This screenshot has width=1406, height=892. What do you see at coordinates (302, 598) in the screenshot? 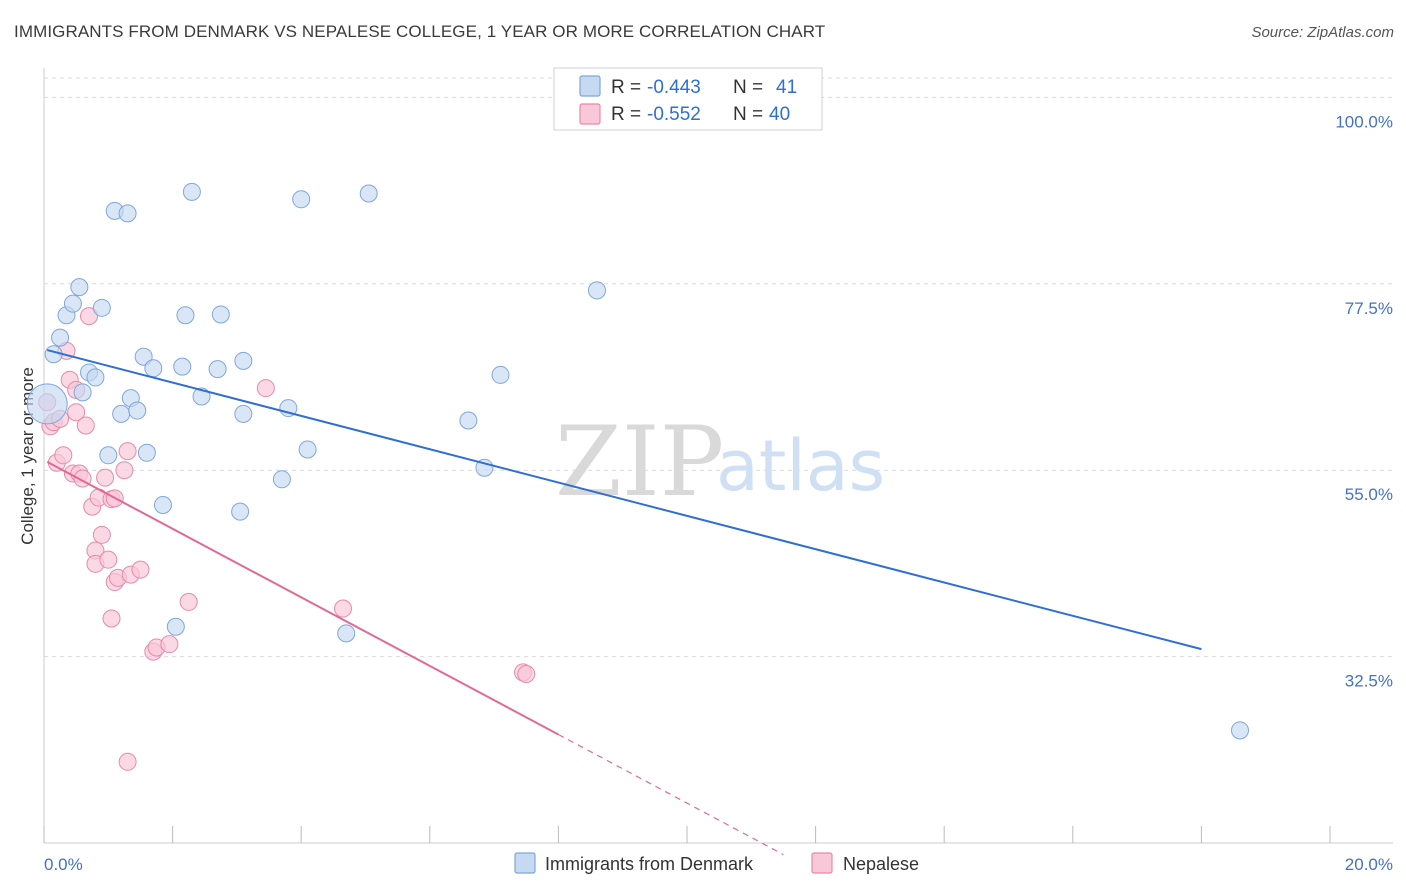
I see `nepalese-trendline` at bounding box center [302, 598].